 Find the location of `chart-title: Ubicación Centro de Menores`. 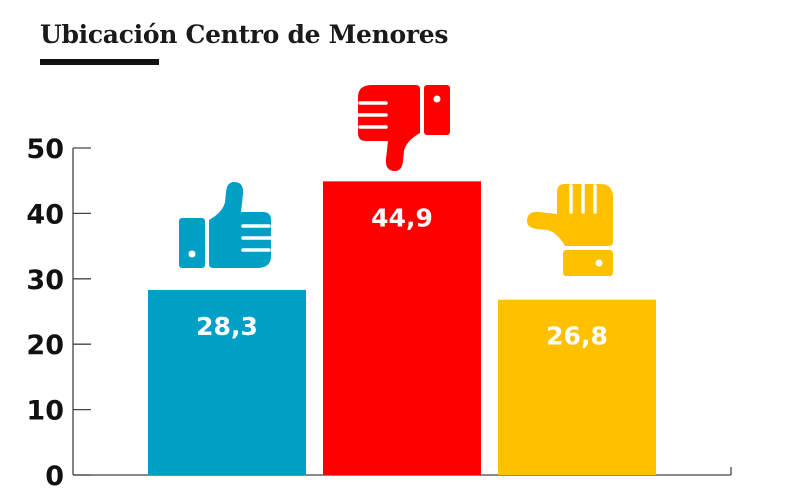

chart-title: Ubicación Centro de Menores is located at coordinates (244, 34).